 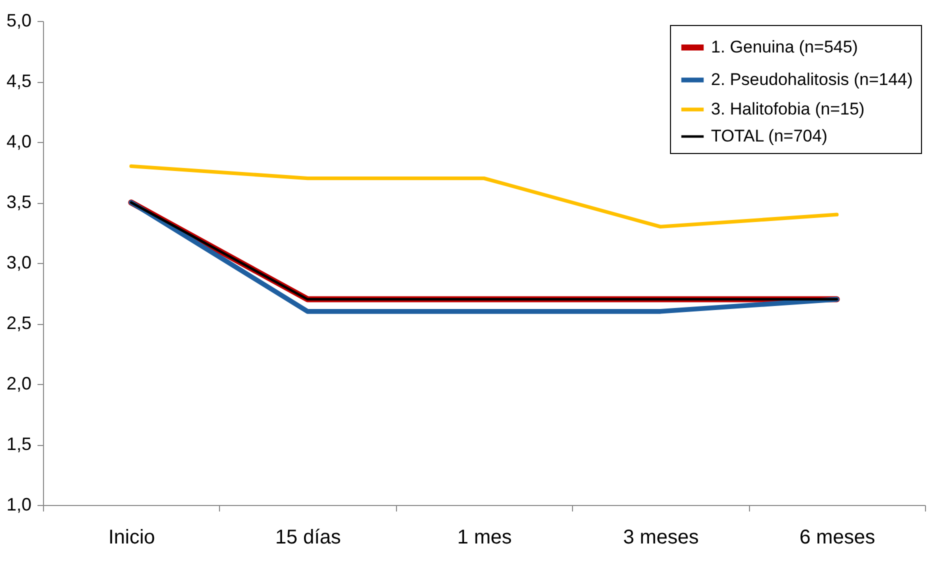 What do you see at coordinates (661, 537) in the screenshot?
I see `x-tick-label: 3 meses` at bounding box center [661, 537].